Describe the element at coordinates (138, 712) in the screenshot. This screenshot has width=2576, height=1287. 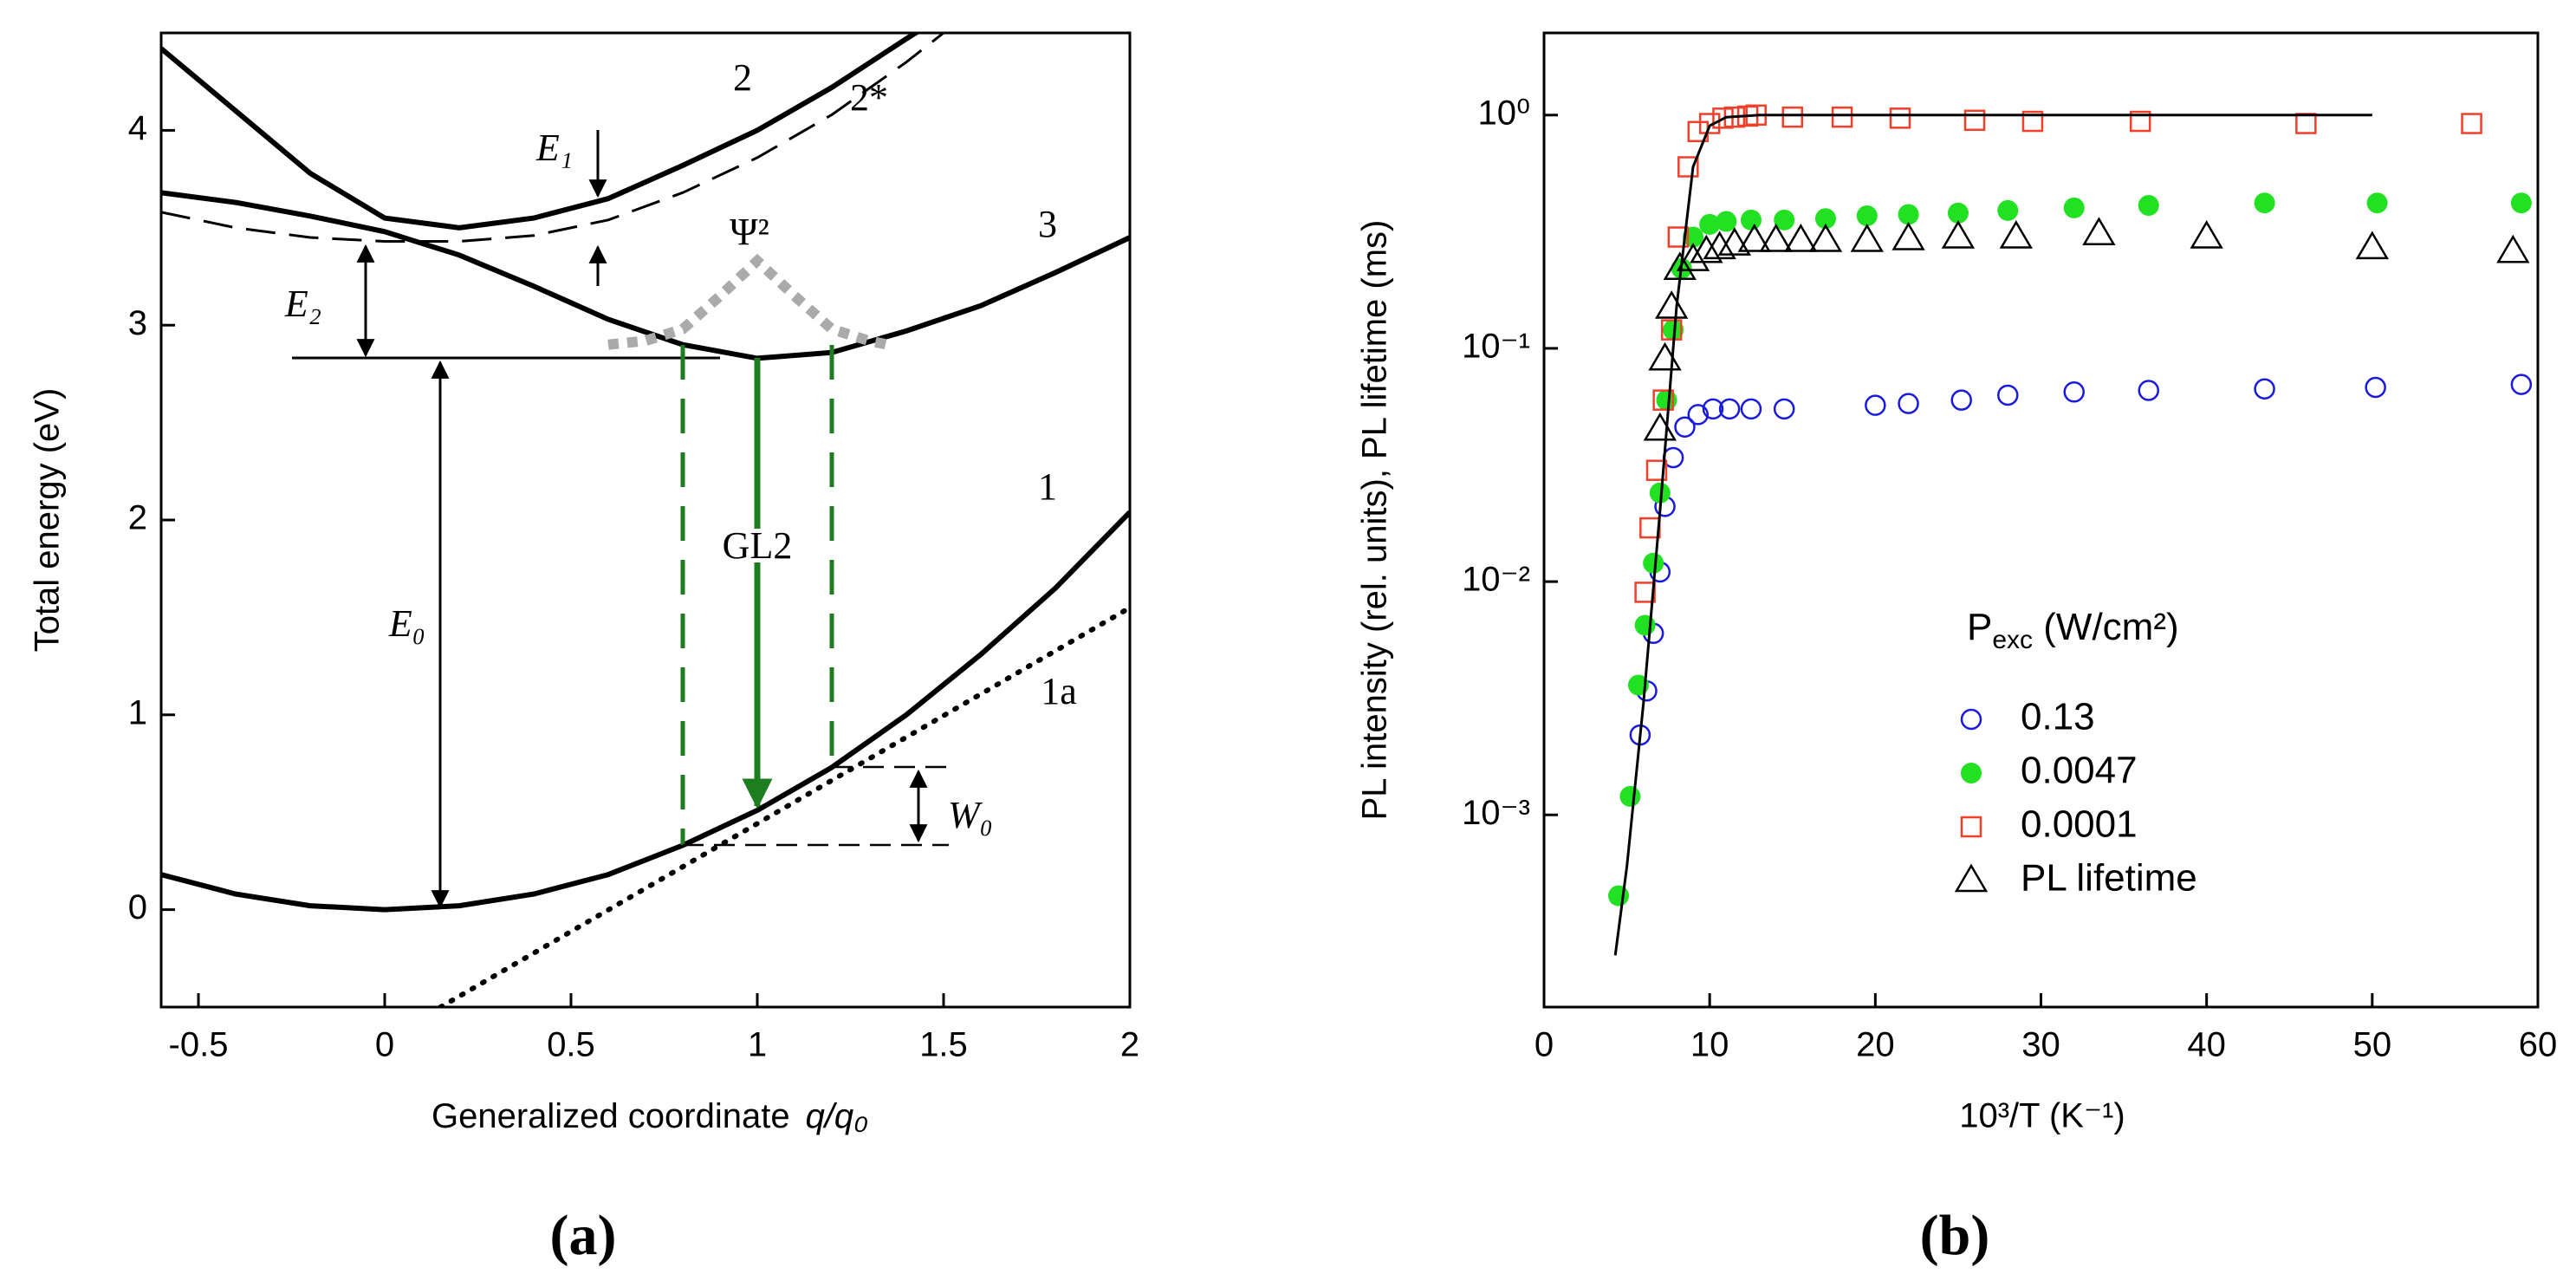
I see `y-tick-label: 1` at that location.